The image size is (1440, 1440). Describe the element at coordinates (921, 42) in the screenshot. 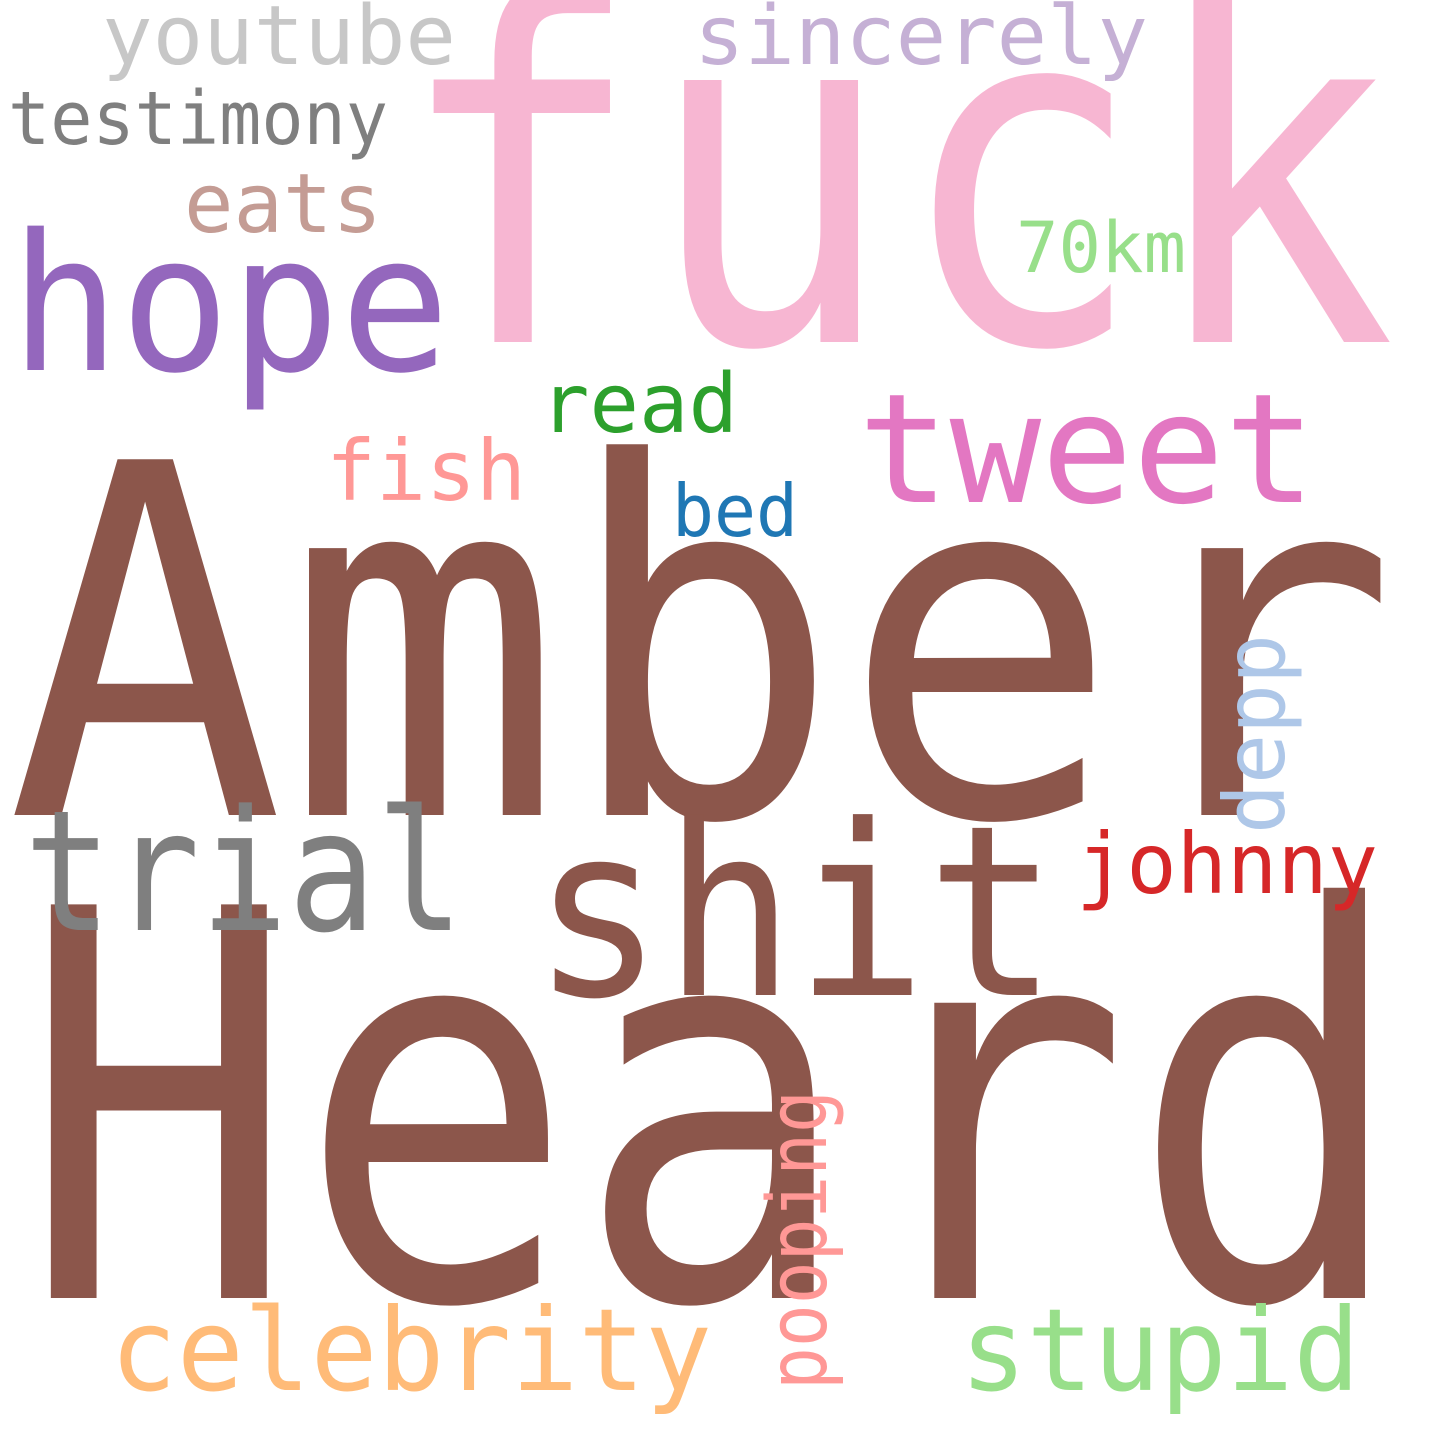

I see `word-sincerely: sincerely` at that location.